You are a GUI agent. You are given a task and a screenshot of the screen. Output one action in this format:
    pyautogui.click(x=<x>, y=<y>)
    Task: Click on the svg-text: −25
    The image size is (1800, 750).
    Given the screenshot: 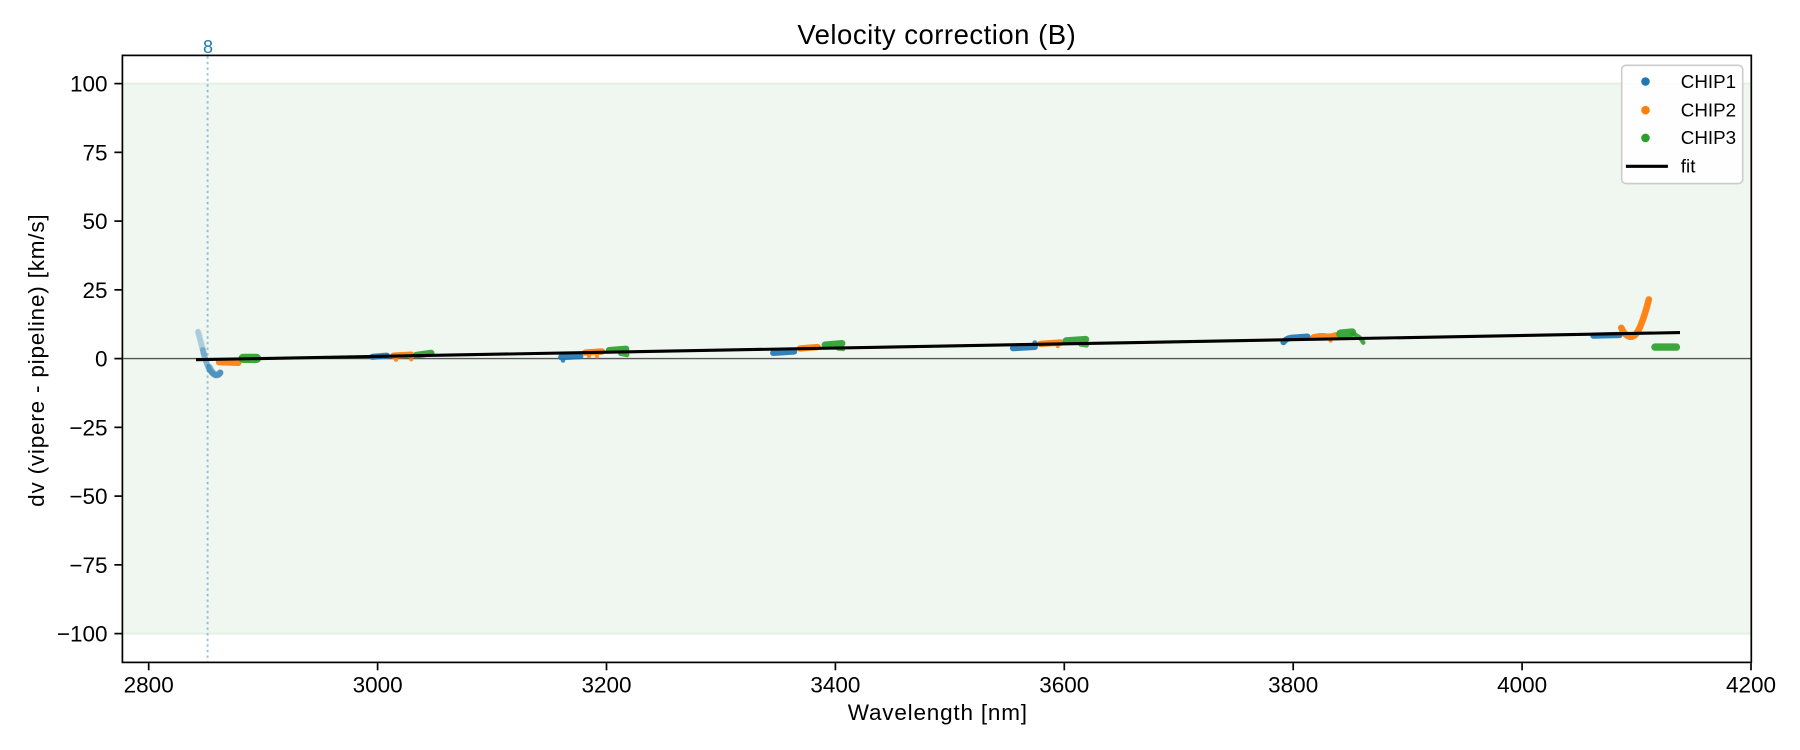 What is the action you would take?
    pyautogui.click(x=88, y=427)
    